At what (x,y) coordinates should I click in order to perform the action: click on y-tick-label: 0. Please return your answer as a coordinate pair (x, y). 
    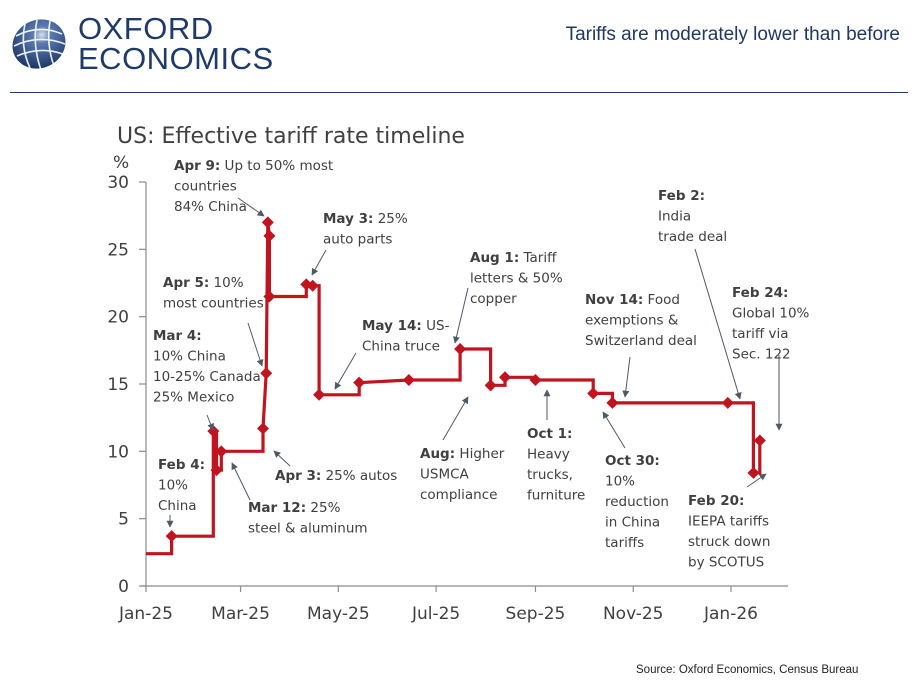
    Looking at the image, I should click on (123, 587).